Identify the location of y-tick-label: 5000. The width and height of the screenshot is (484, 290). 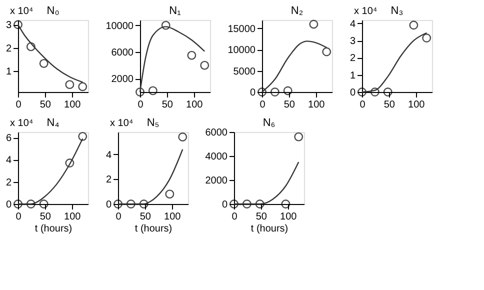
(244, 72).